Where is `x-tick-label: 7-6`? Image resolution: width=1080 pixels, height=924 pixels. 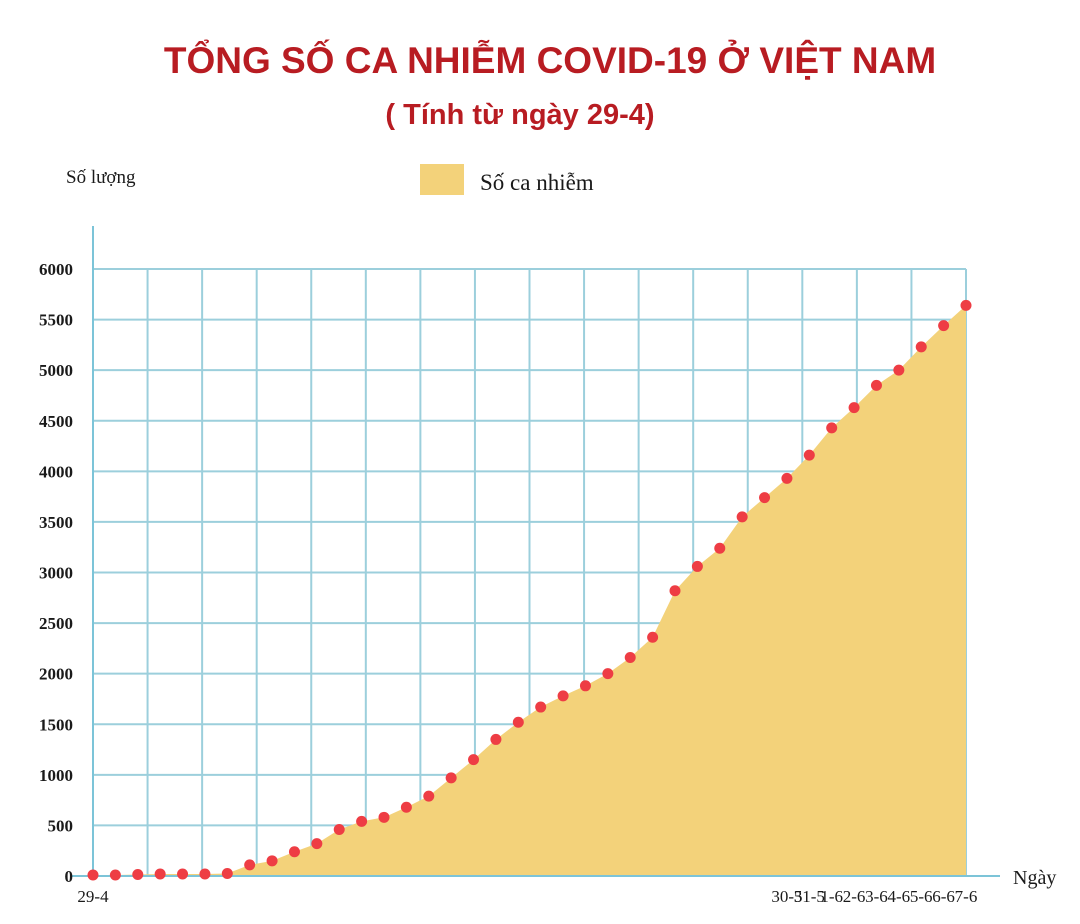 x-tick-label: 7-6 is located at coordinates (966, 896).